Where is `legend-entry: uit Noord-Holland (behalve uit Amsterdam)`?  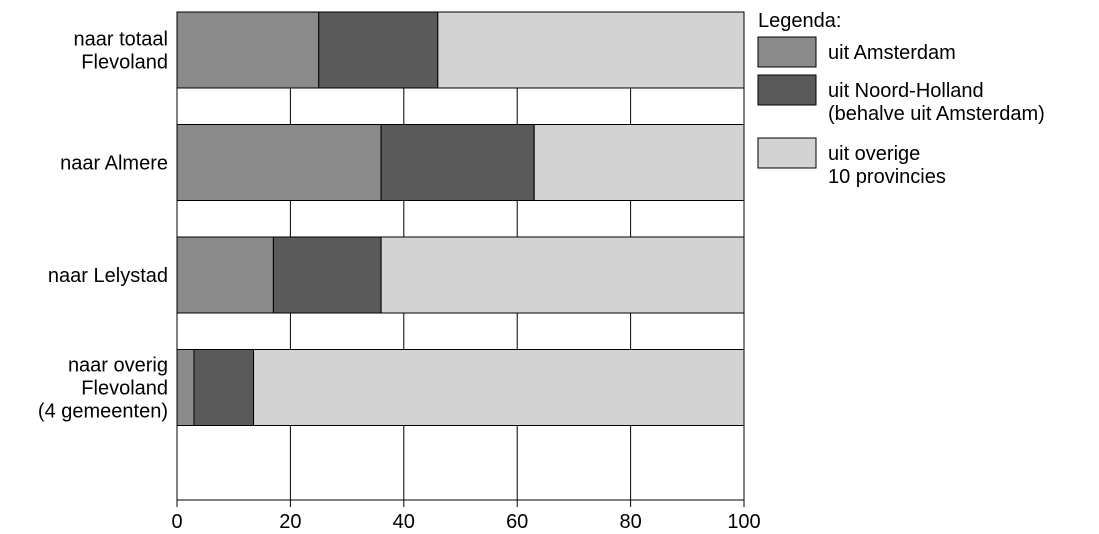 legend-entry: uit Noord-Holland (behalve uit Amsterdam) is located at coordinates (936, 102).